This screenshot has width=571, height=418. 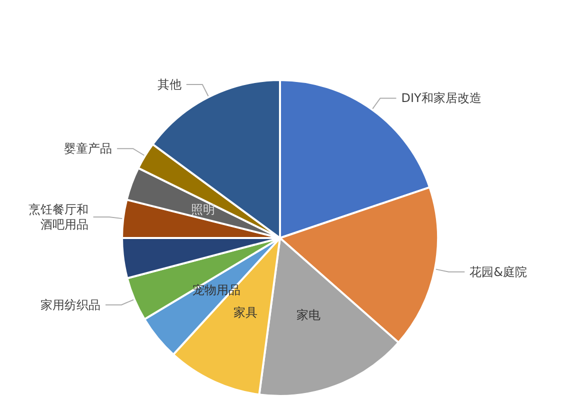 I want to click on slice-label: 家电, so click(x=308, y=315).